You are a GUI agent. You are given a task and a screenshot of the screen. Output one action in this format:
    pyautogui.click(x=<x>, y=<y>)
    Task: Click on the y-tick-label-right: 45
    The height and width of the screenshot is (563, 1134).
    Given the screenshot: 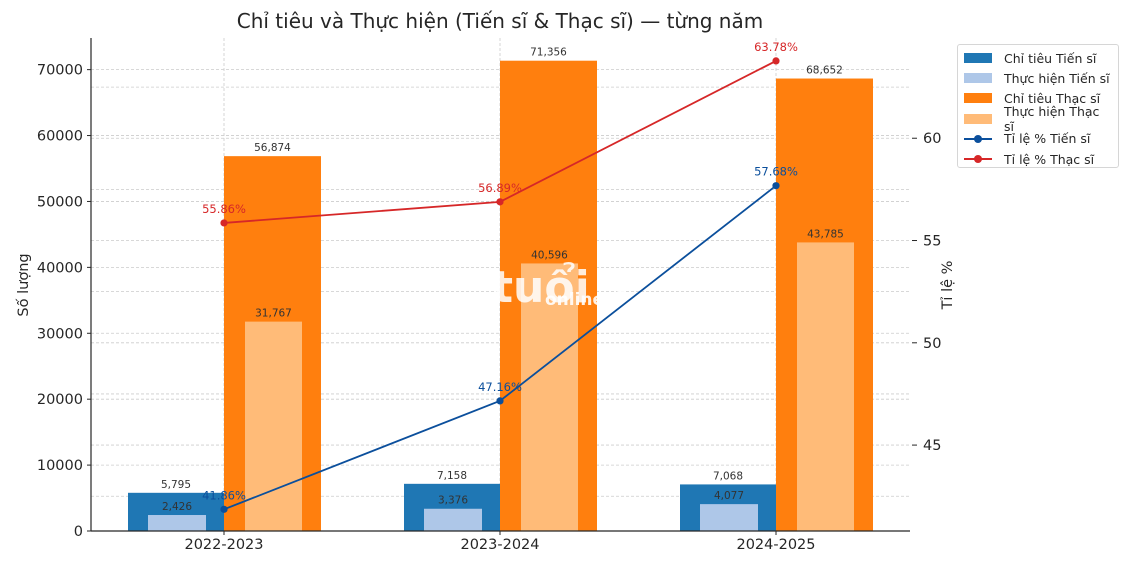 What is the action you would take?
    pyautogui.click(x=932, y=446)
    